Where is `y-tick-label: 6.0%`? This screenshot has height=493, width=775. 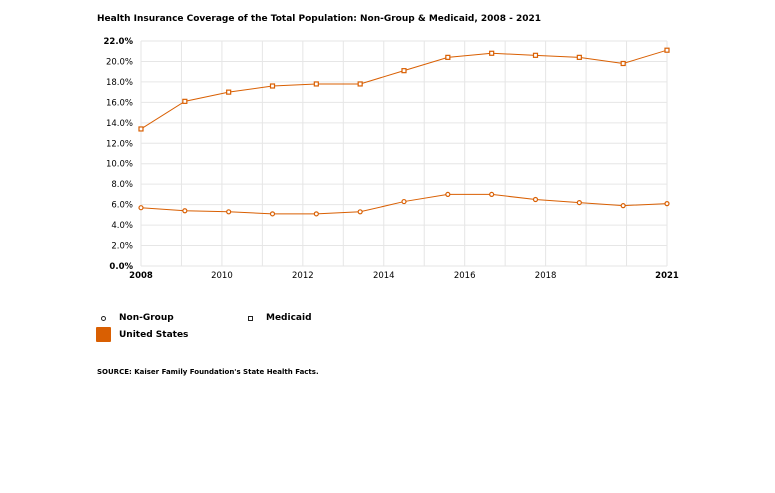
y-tick-label: 6.0% is located at coordinates (122, 206).